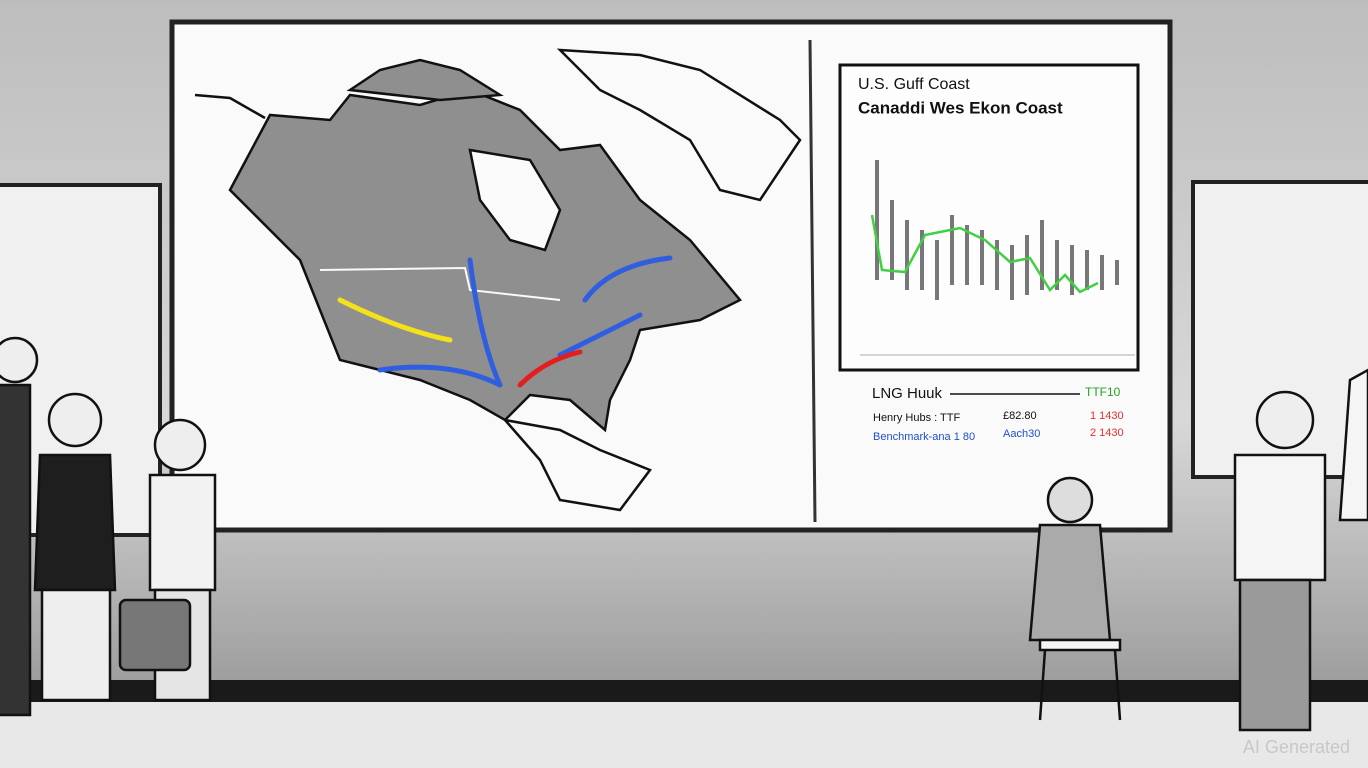 This screenshot has height=768, width=1368. What do you see at coordinates (924, 437) in the screenshot?
I see `table-cell: Benchmark-ana 1 80` at bounding box center [924, 437].